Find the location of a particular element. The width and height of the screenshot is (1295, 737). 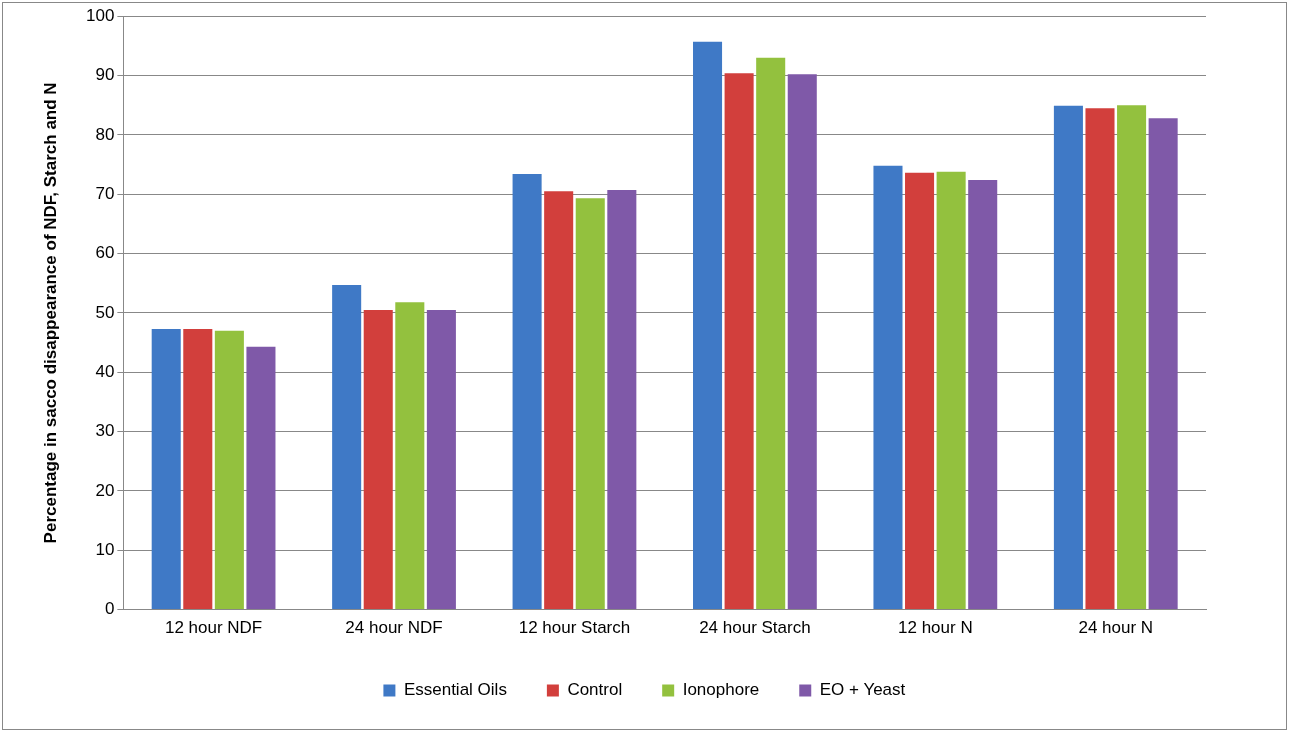

y-tick-label: 50 is located at coordinates (105, 312).